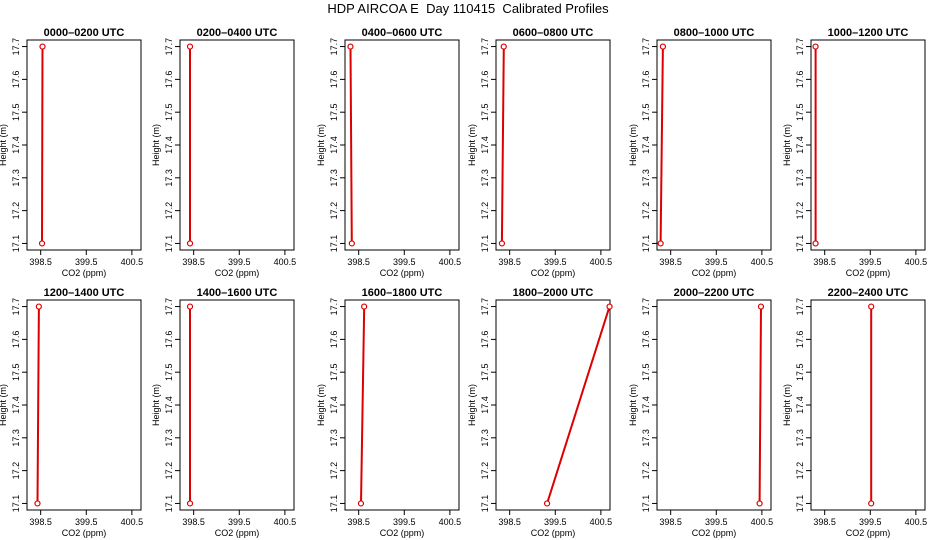  What do you see at coordinates (84, 293) in the screenshot?
I see `panel-title: 1200–1400 UTC` at bounding box center [84, 293].